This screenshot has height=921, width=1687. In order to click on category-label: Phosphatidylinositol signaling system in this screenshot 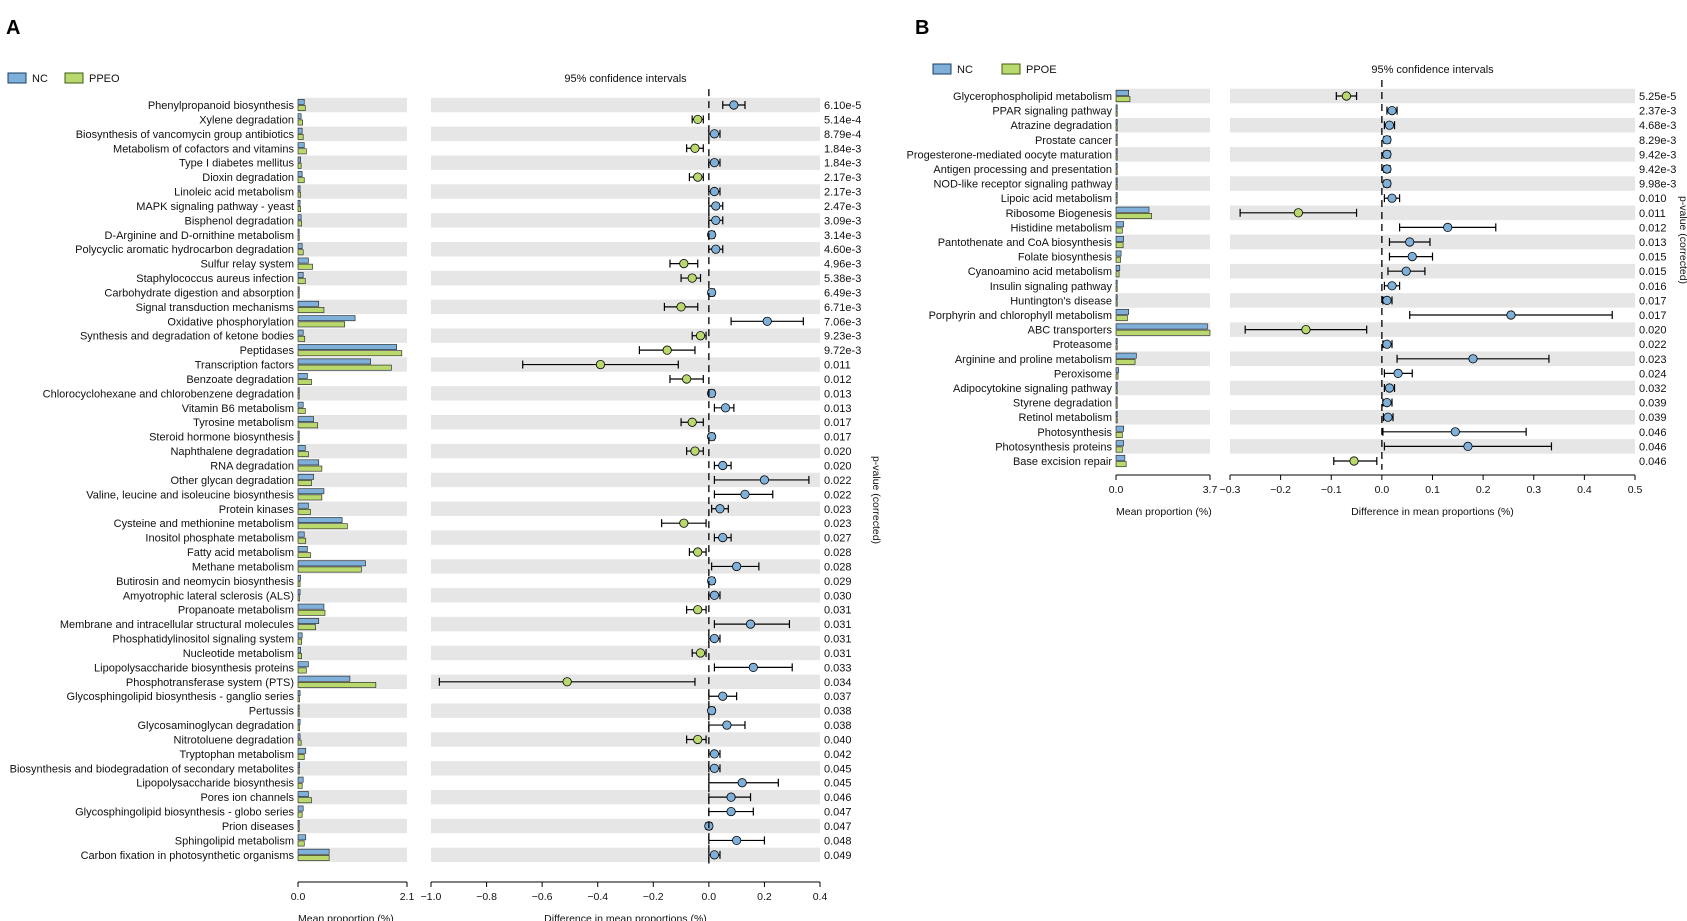, I will do `click(203, 640)`.